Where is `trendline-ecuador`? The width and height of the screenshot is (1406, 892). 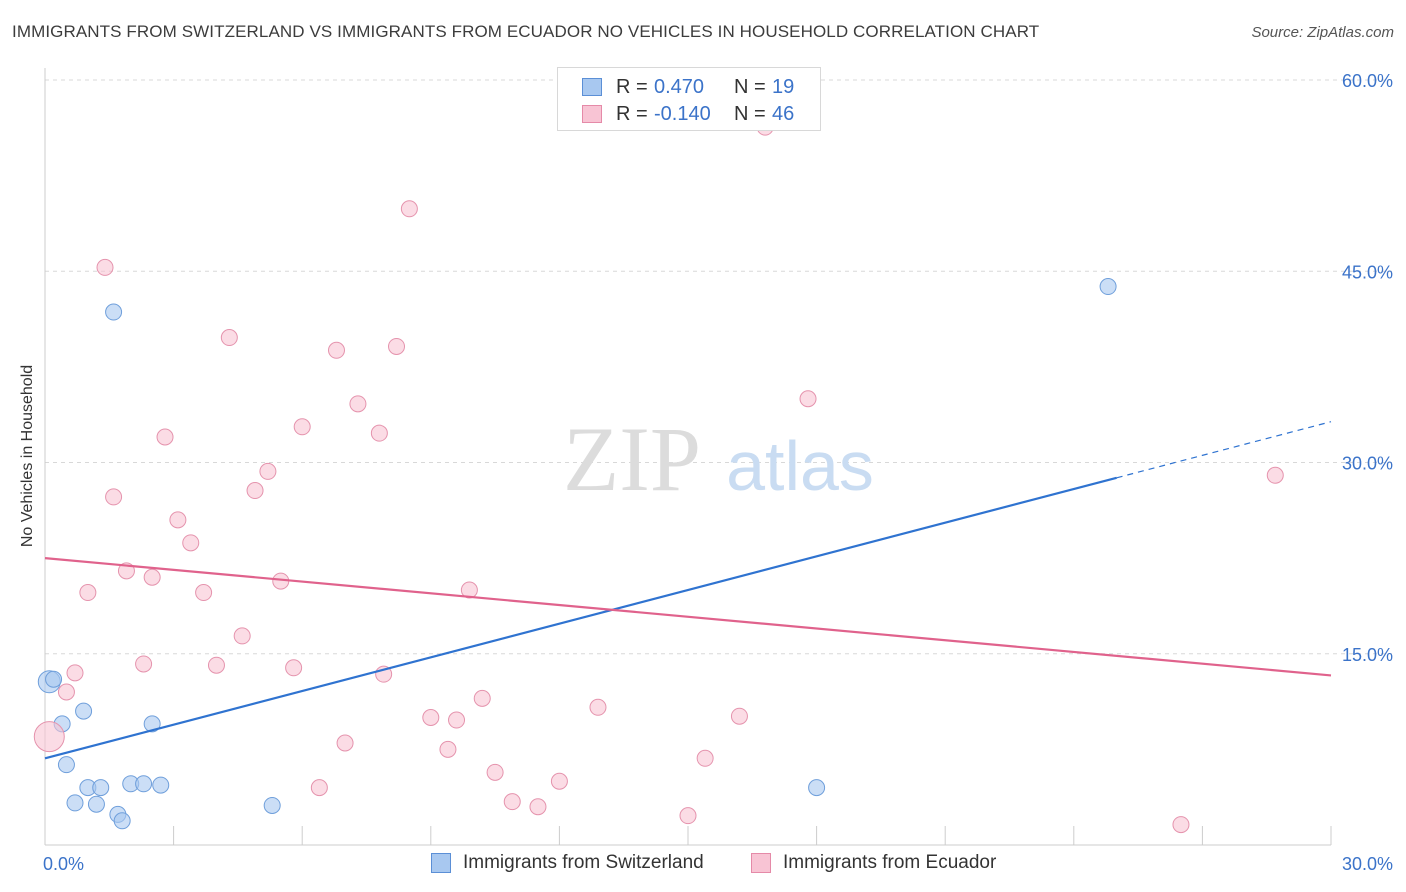 trendline-ecuador is located at coordinates (688, 617).